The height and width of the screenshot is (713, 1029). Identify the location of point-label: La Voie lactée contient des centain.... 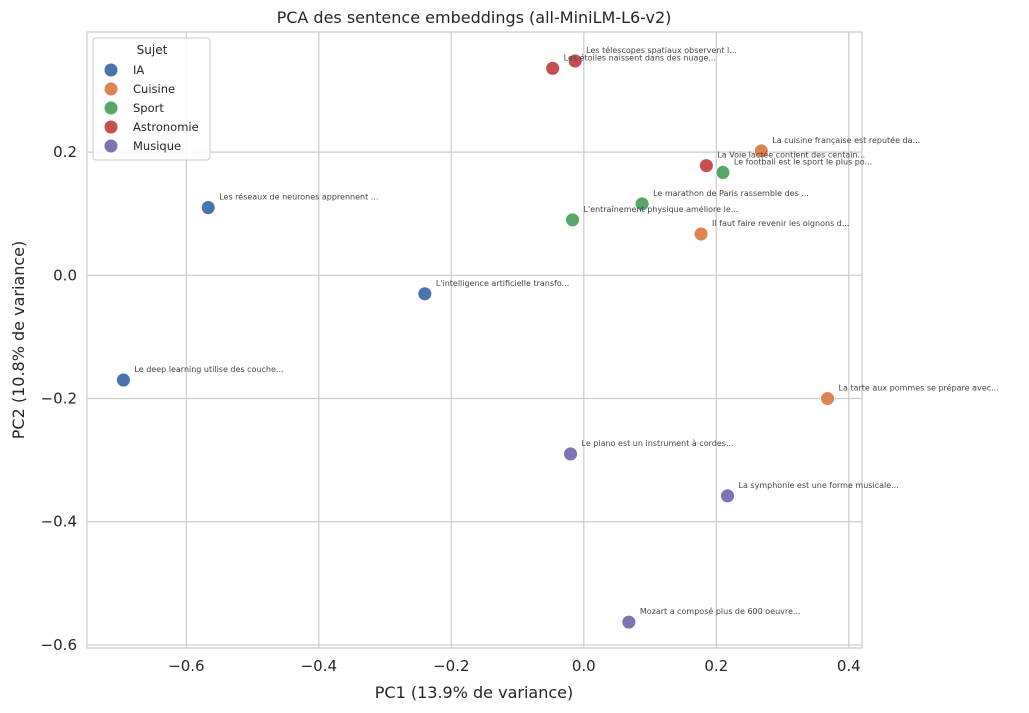
(791, 155).